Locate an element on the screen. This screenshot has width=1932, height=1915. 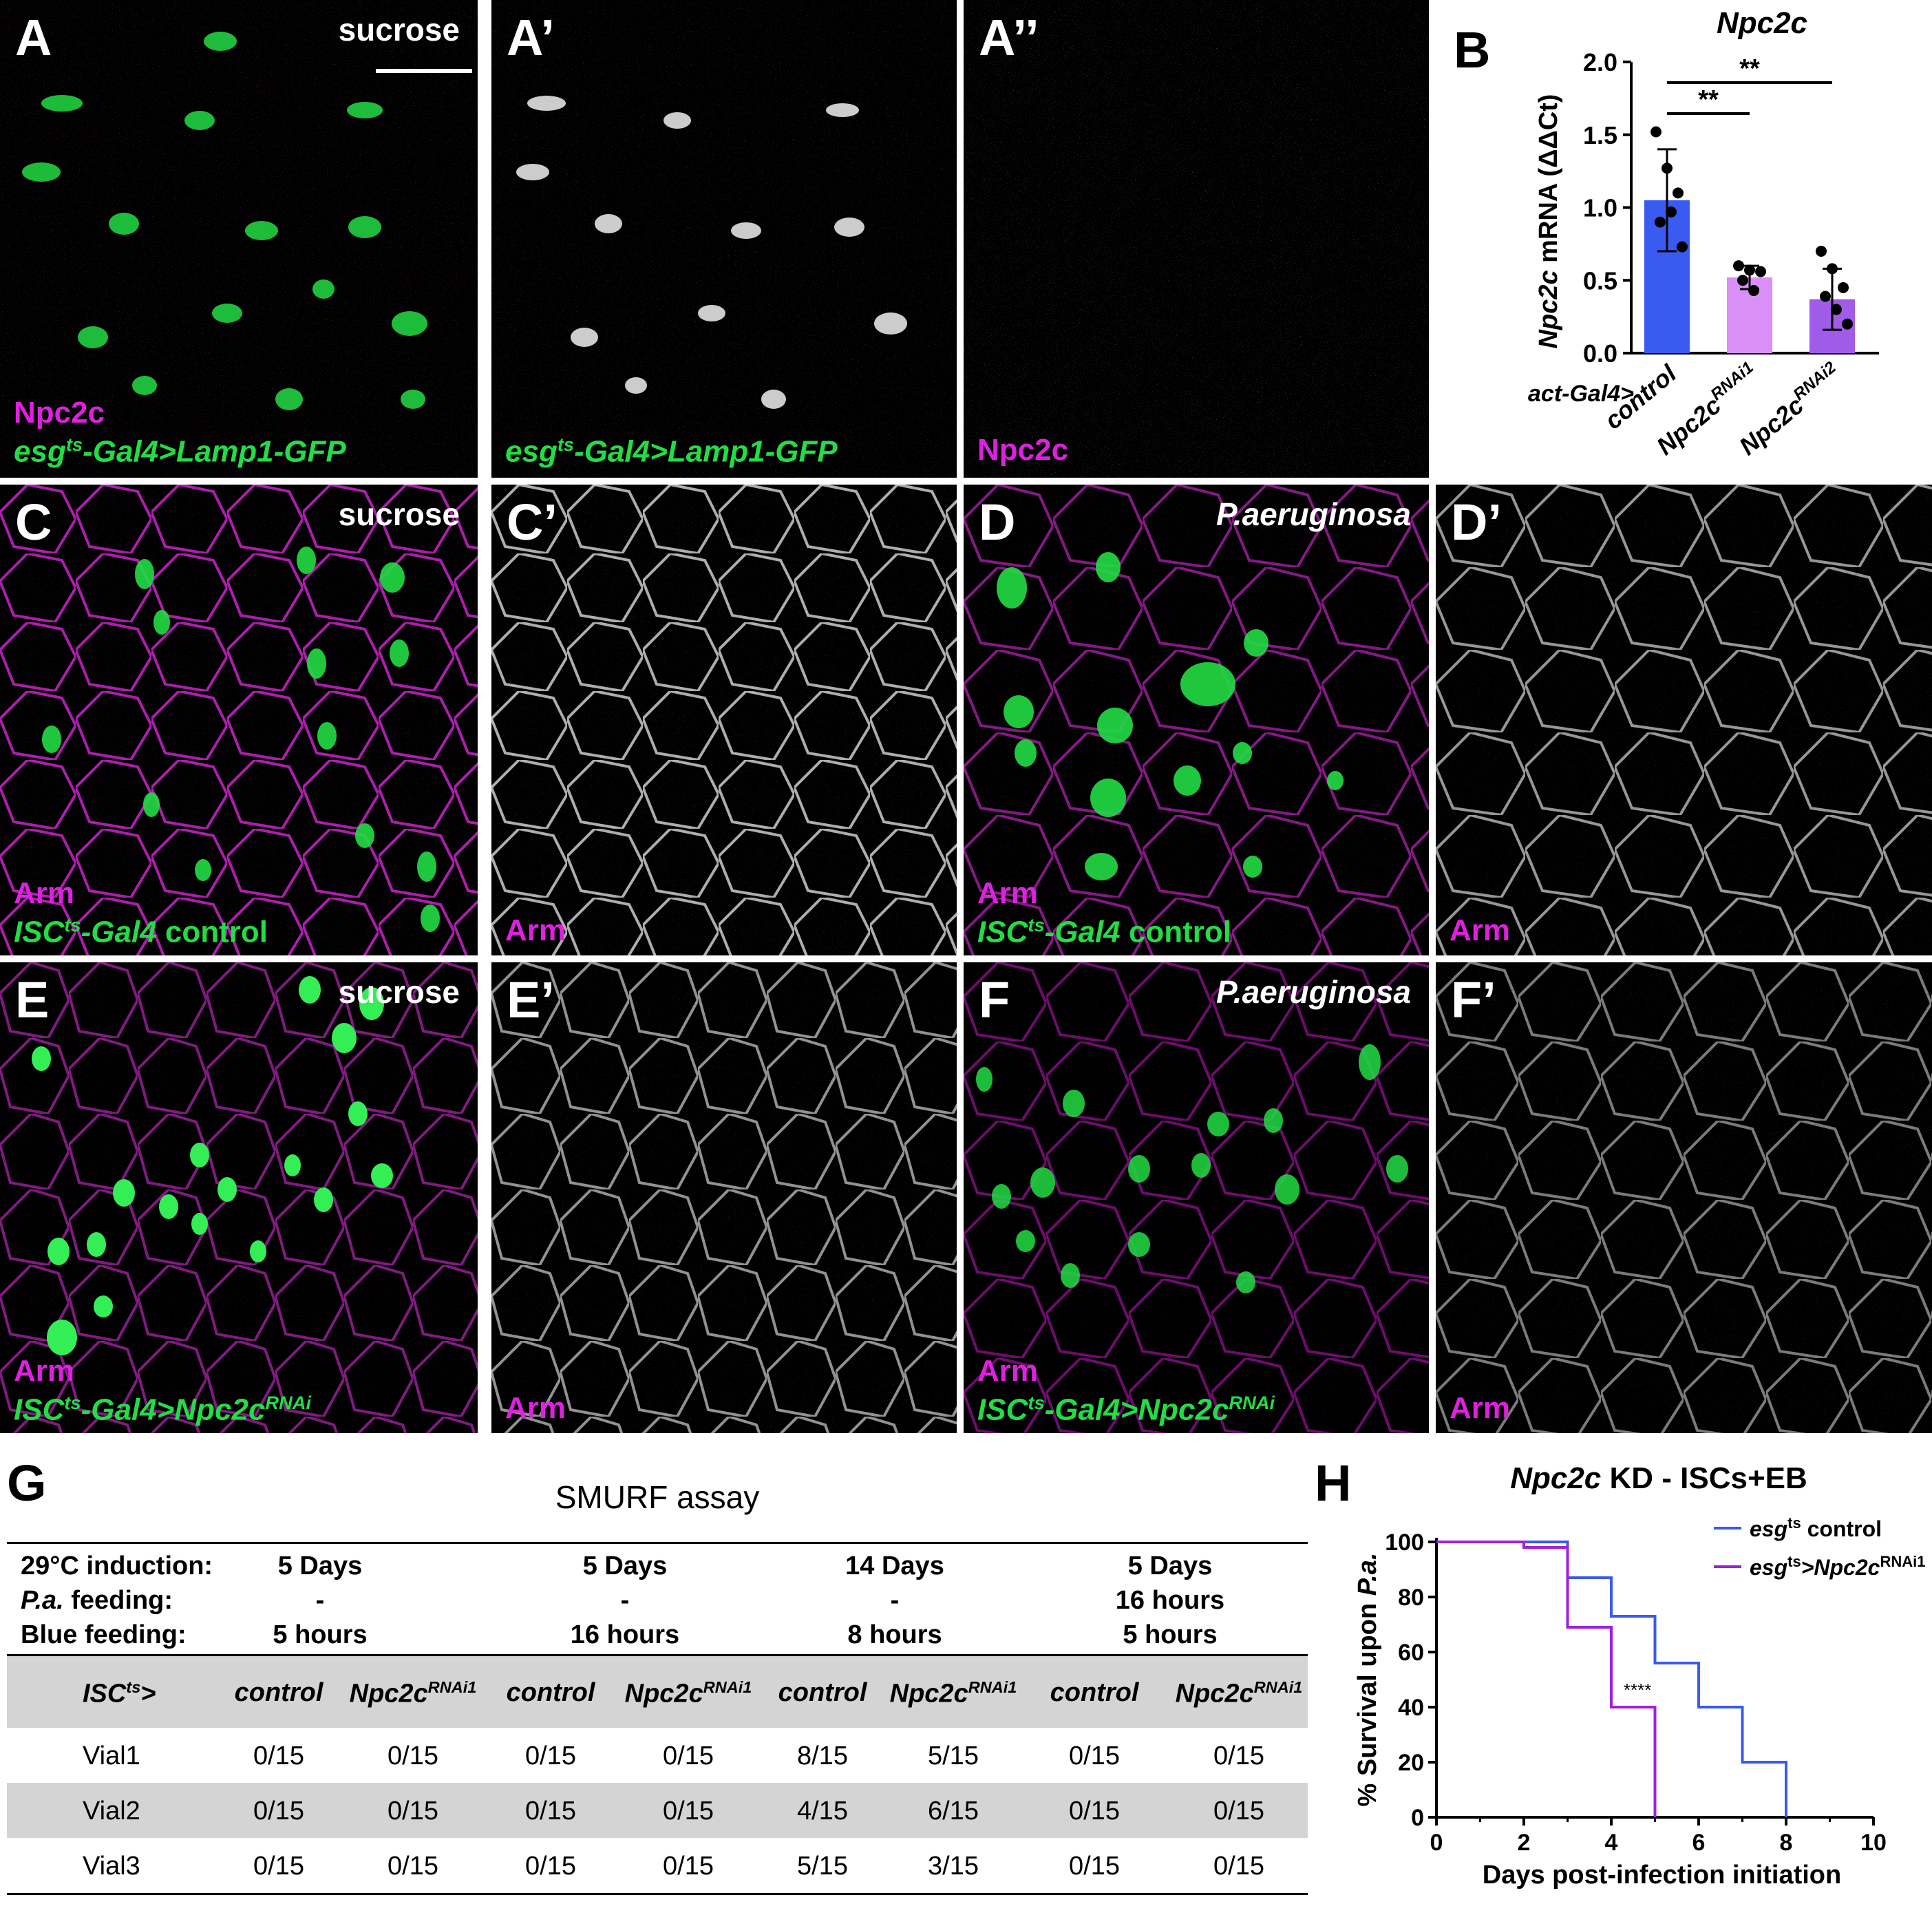
y-tick-label: 1.5 is located at coordinates (1600, 135).